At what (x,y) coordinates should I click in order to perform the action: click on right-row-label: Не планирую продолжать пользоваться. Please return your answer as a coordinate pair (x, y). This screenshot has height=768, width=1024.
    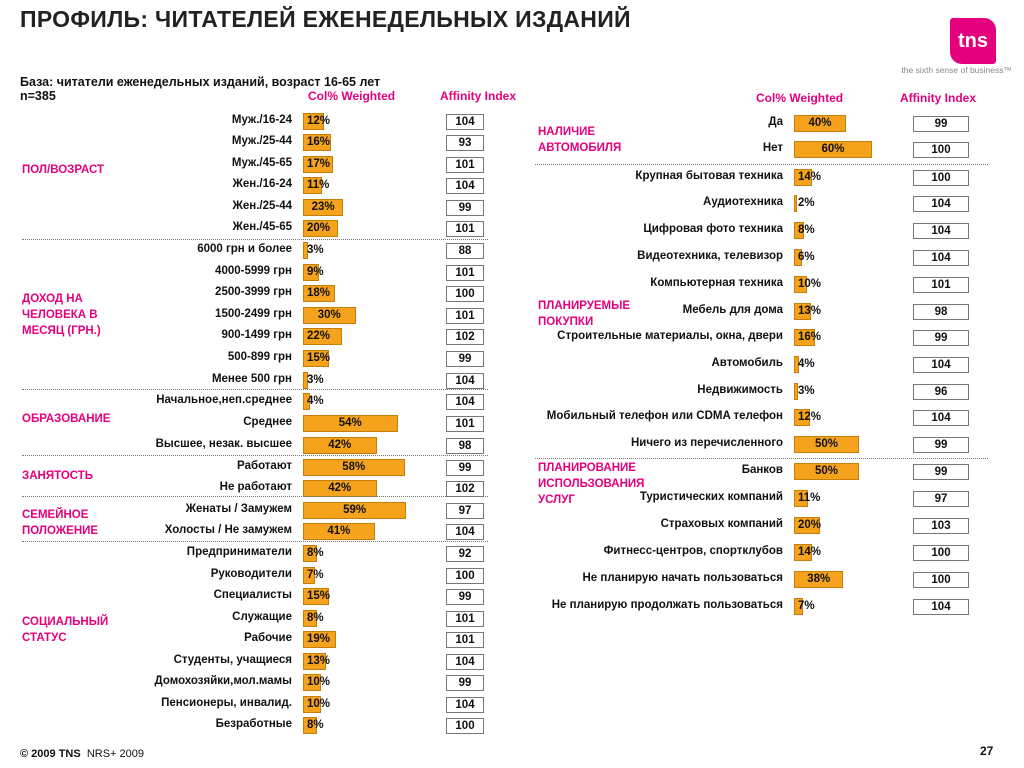
    Looking at the image, I should click on (667, 605).